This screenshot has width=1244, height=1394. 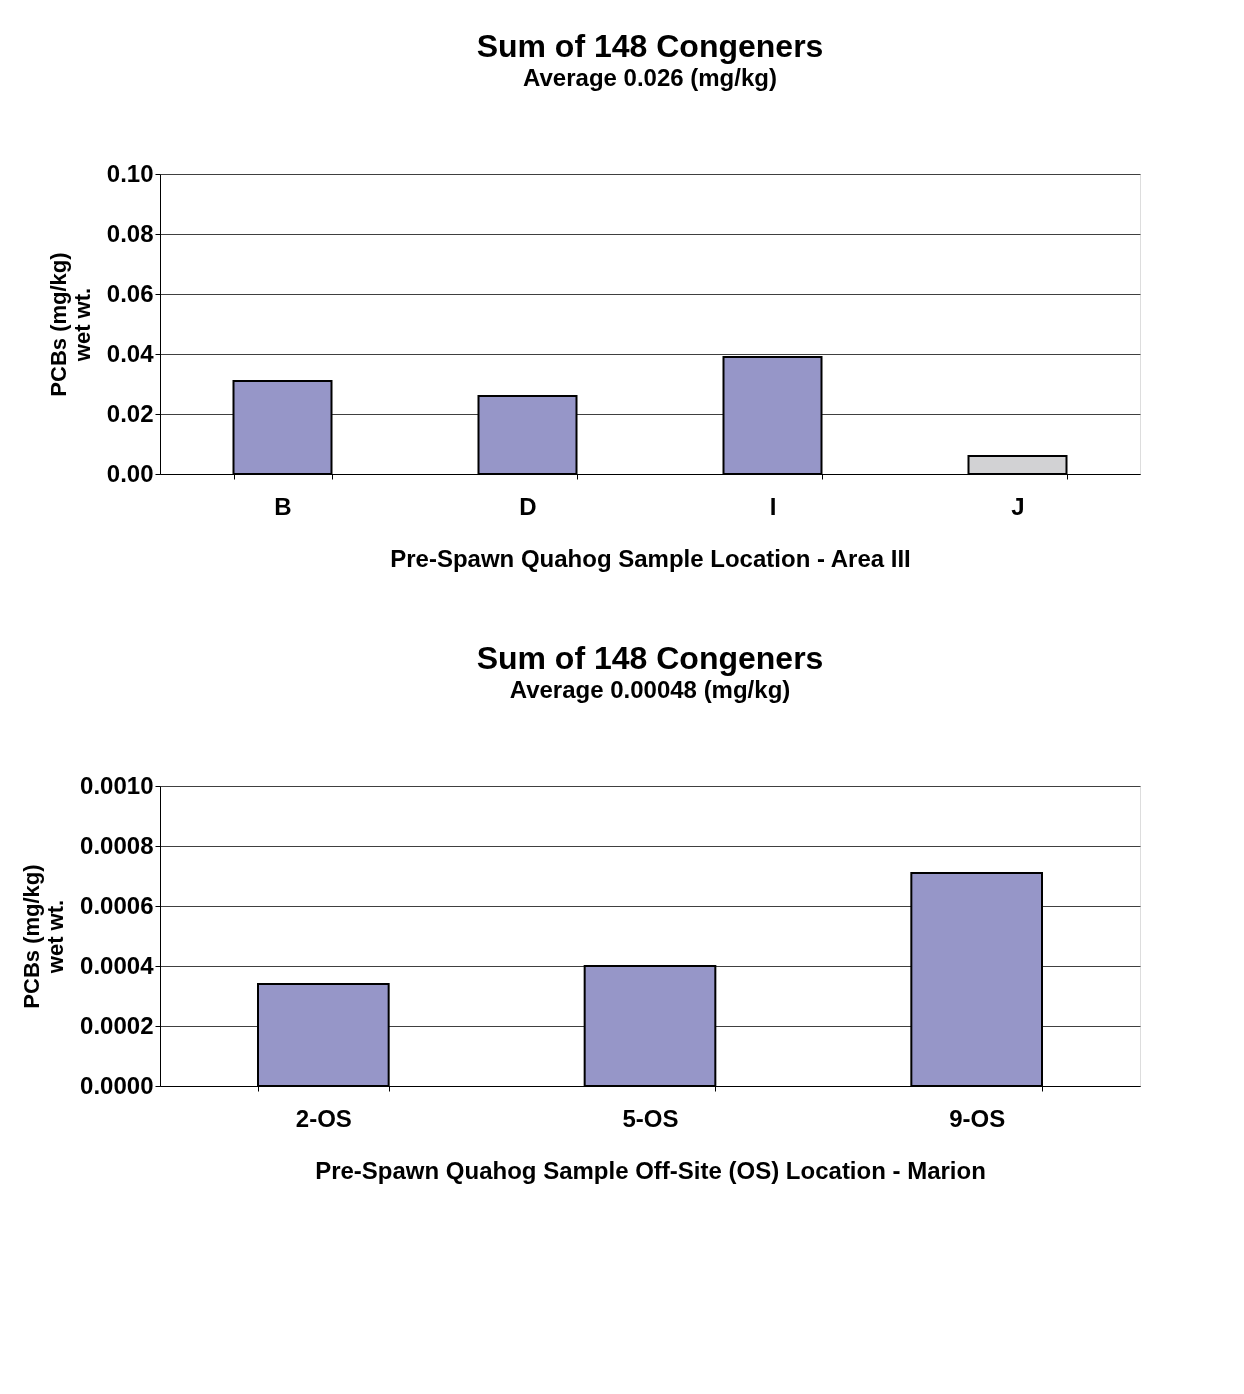 I want to click on x-tick-label: I, so click(x=773, y=506).